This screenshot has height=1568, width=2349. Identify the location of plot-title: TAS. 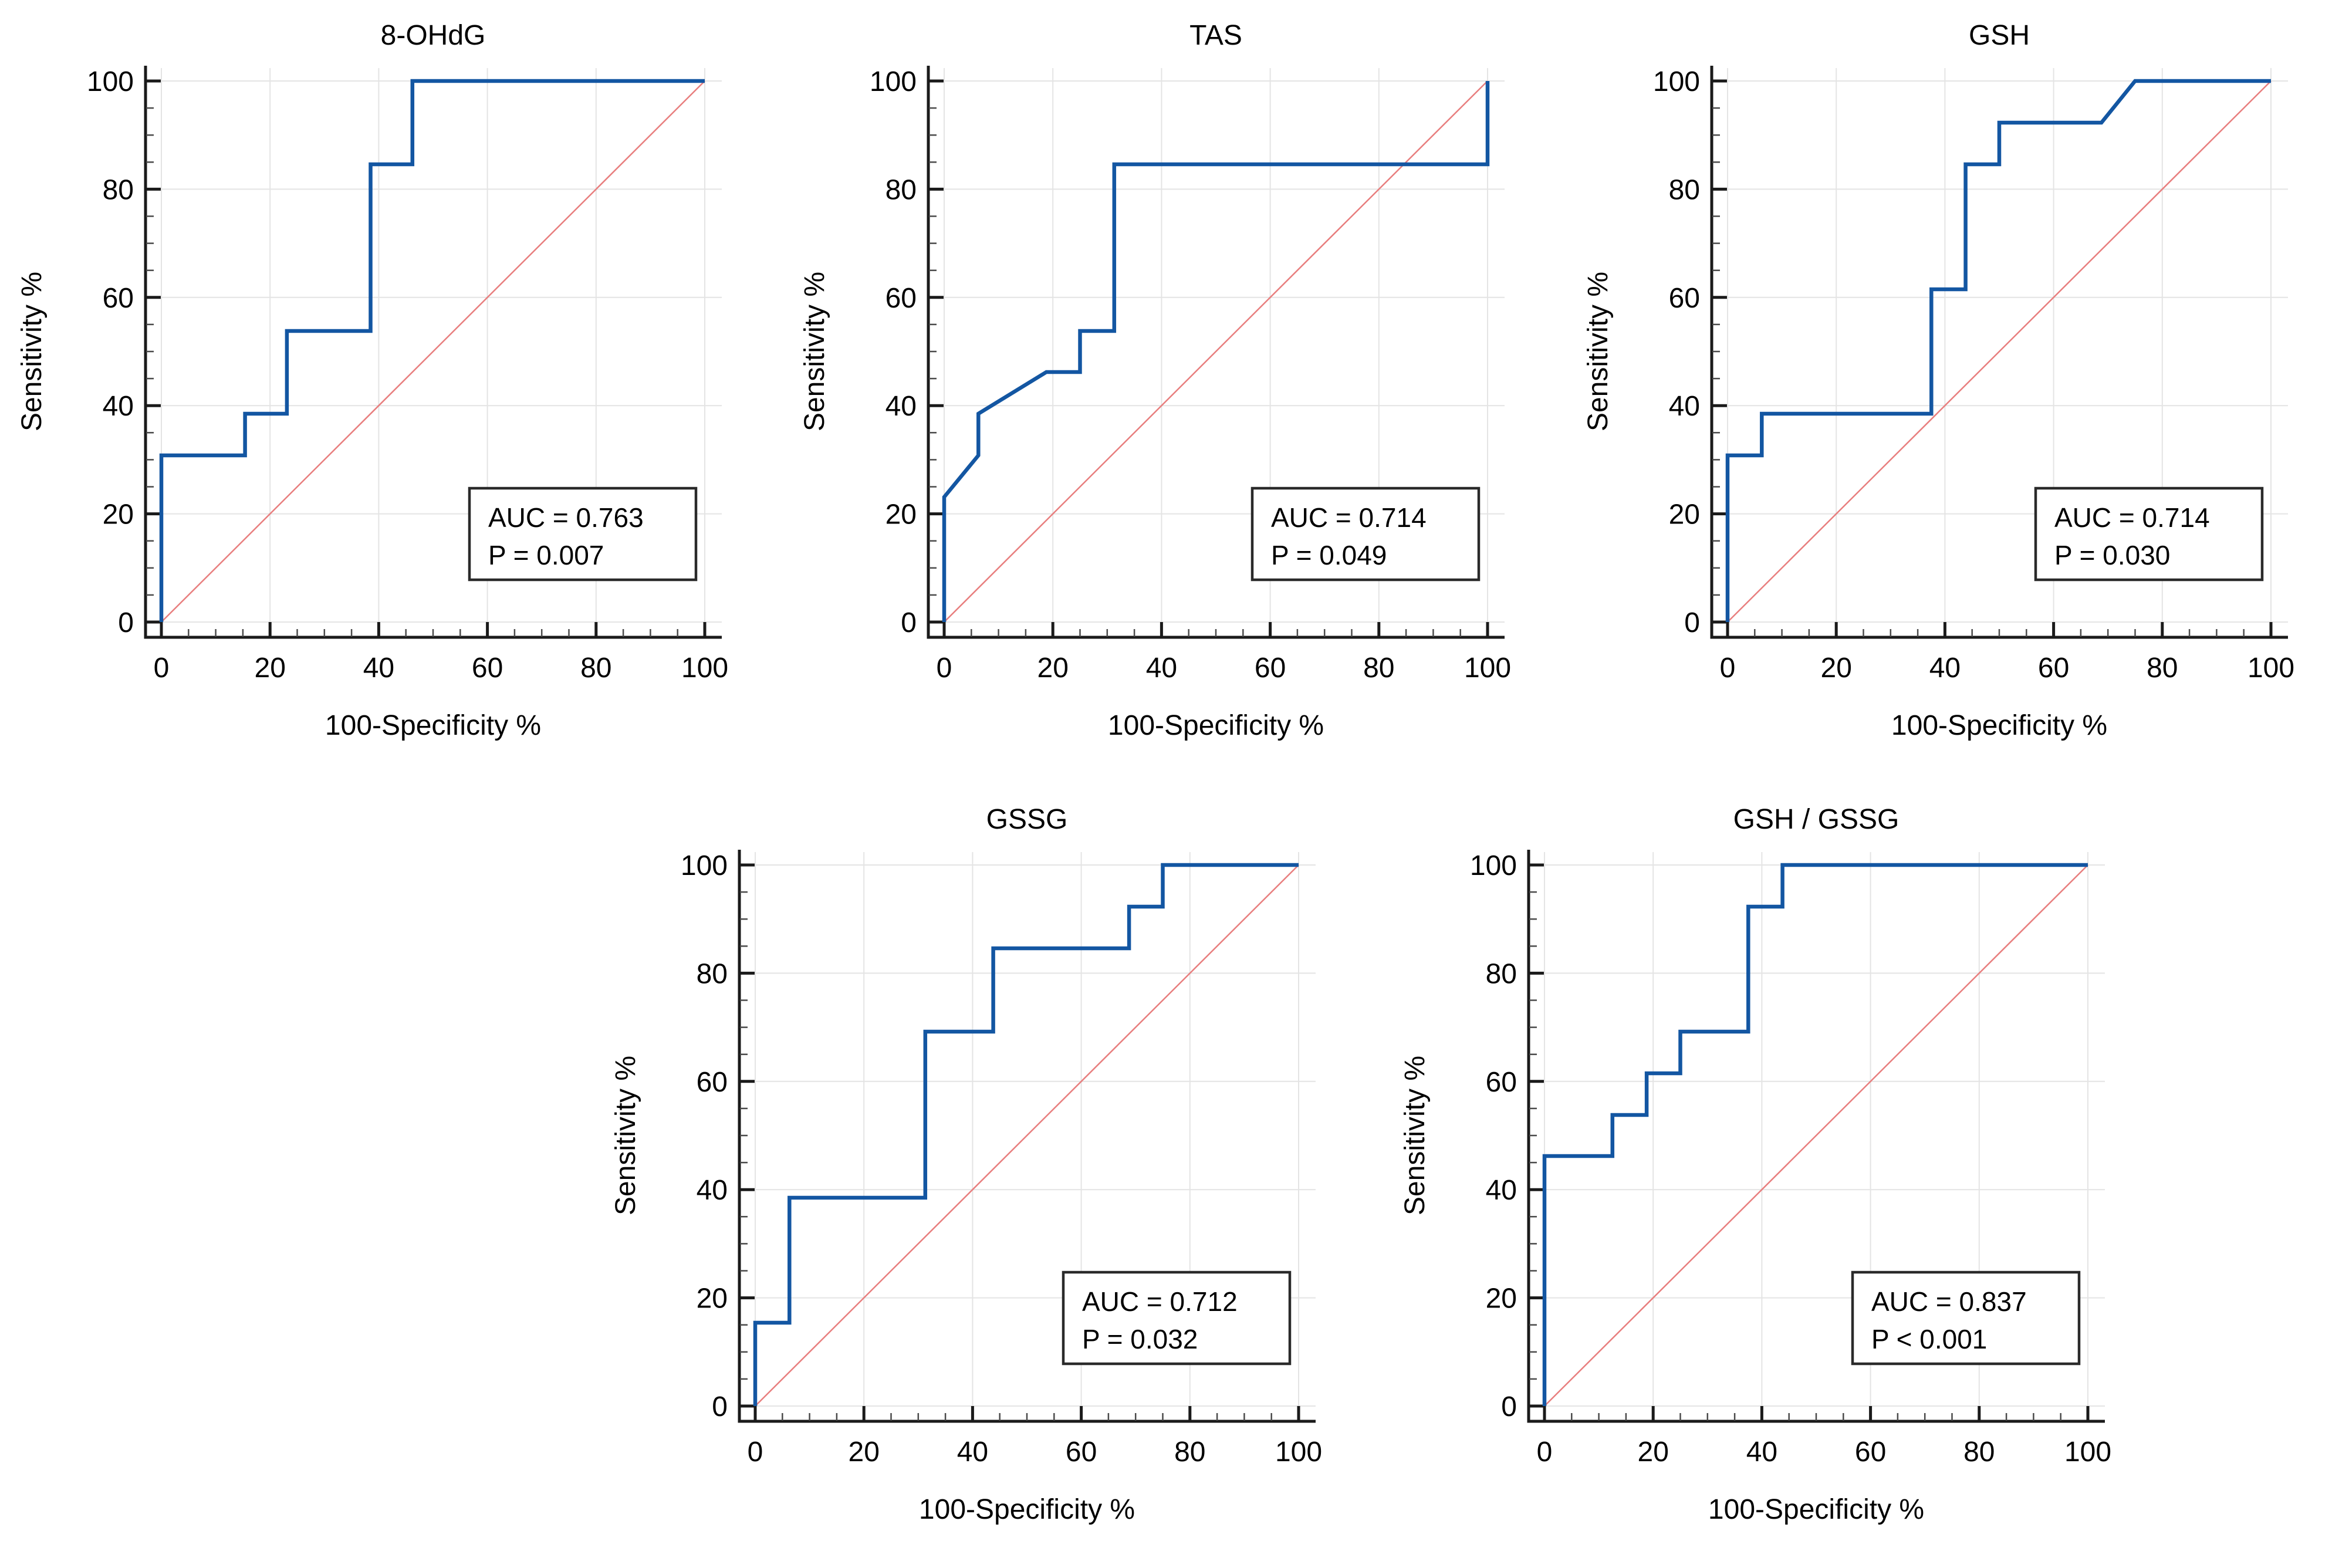
(1215, 35).